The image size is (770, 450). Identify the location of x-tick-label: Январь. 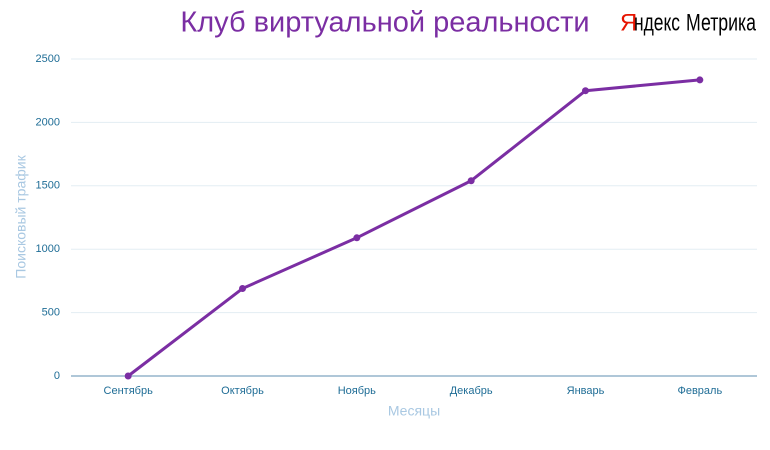
(586, 391).